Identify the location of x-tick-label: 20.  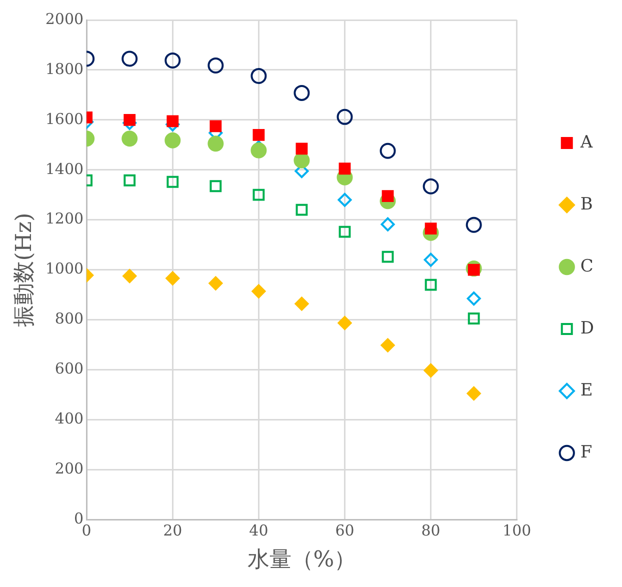
(172, 530).